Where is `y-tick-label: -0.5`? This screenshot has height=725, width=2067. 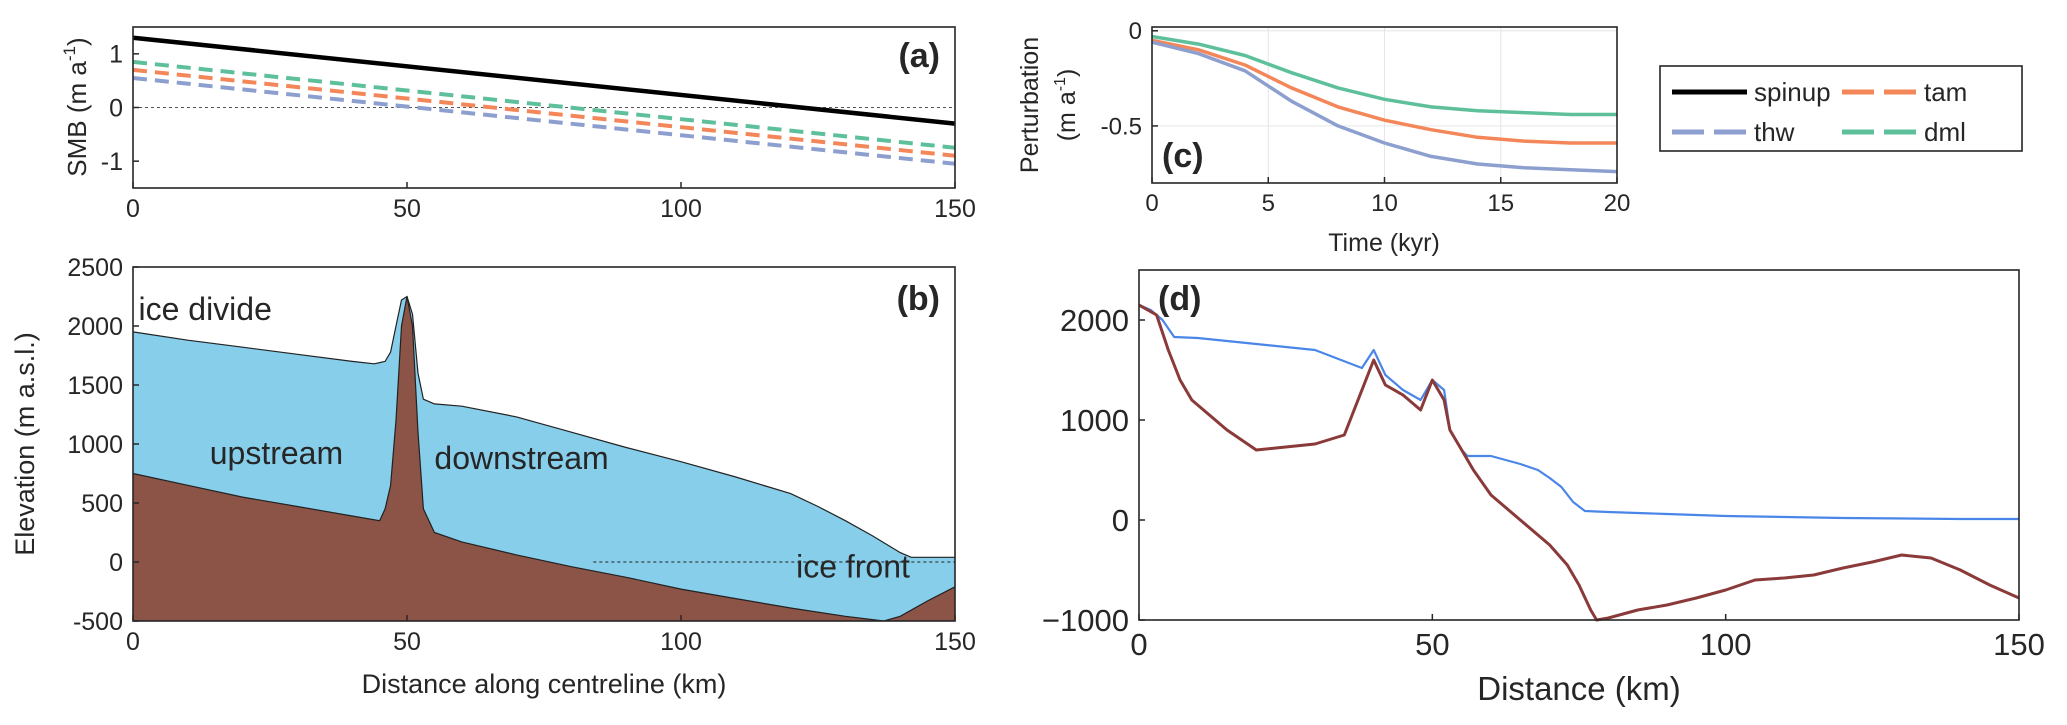
y-tick-label: -0.5 is located at coordinates (1121, 126).